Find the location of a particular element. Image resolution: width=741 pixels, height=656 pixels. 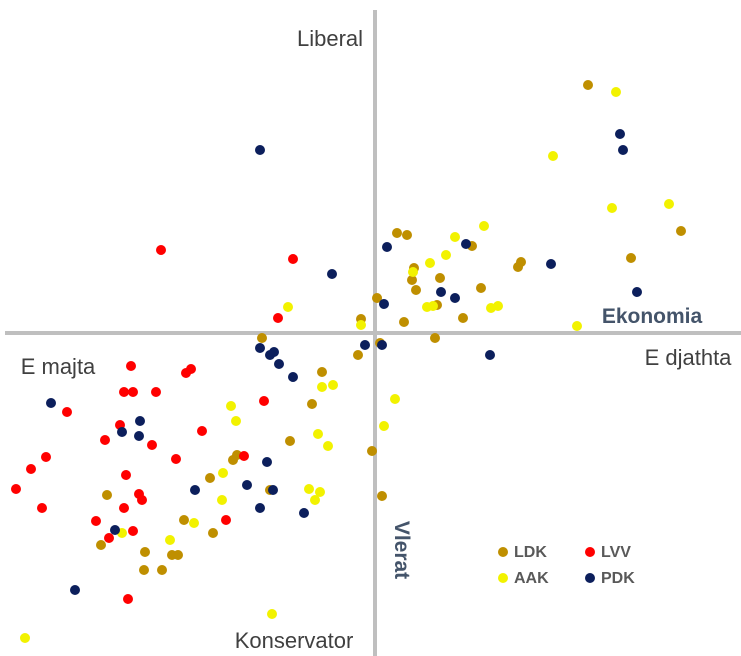

y-axis-title: Vlerat is located at coordinates (401, 550).